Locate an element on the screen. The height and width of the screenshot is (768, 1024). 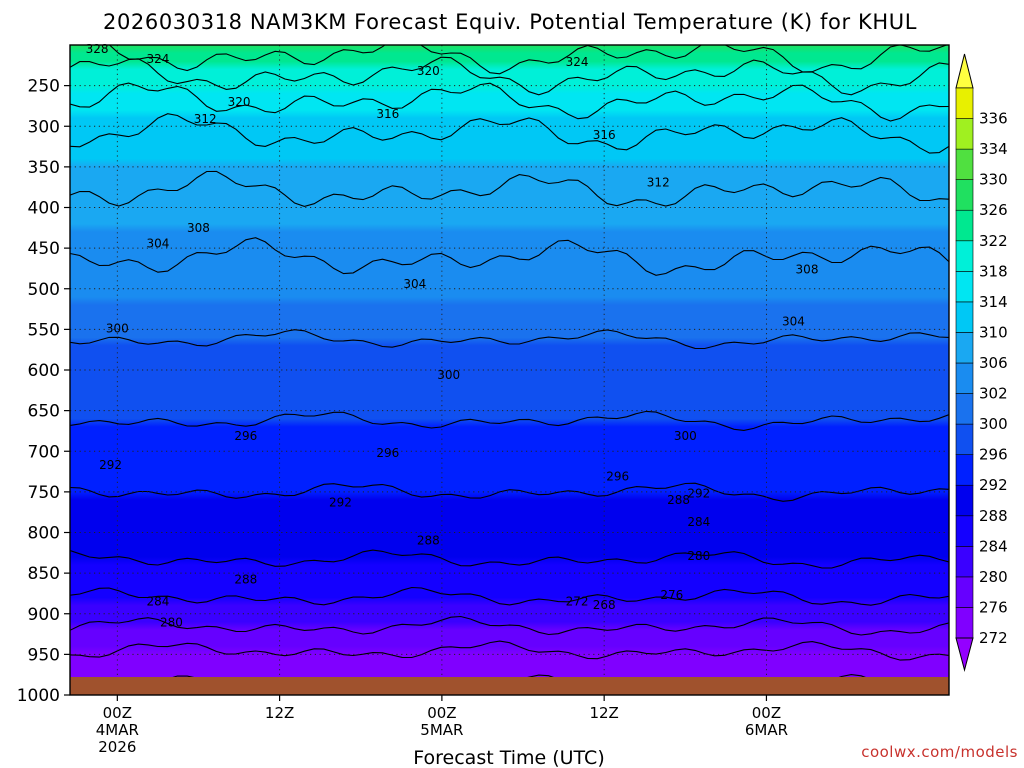
y-tick-label: 250 is located at coordinates (44, 87).